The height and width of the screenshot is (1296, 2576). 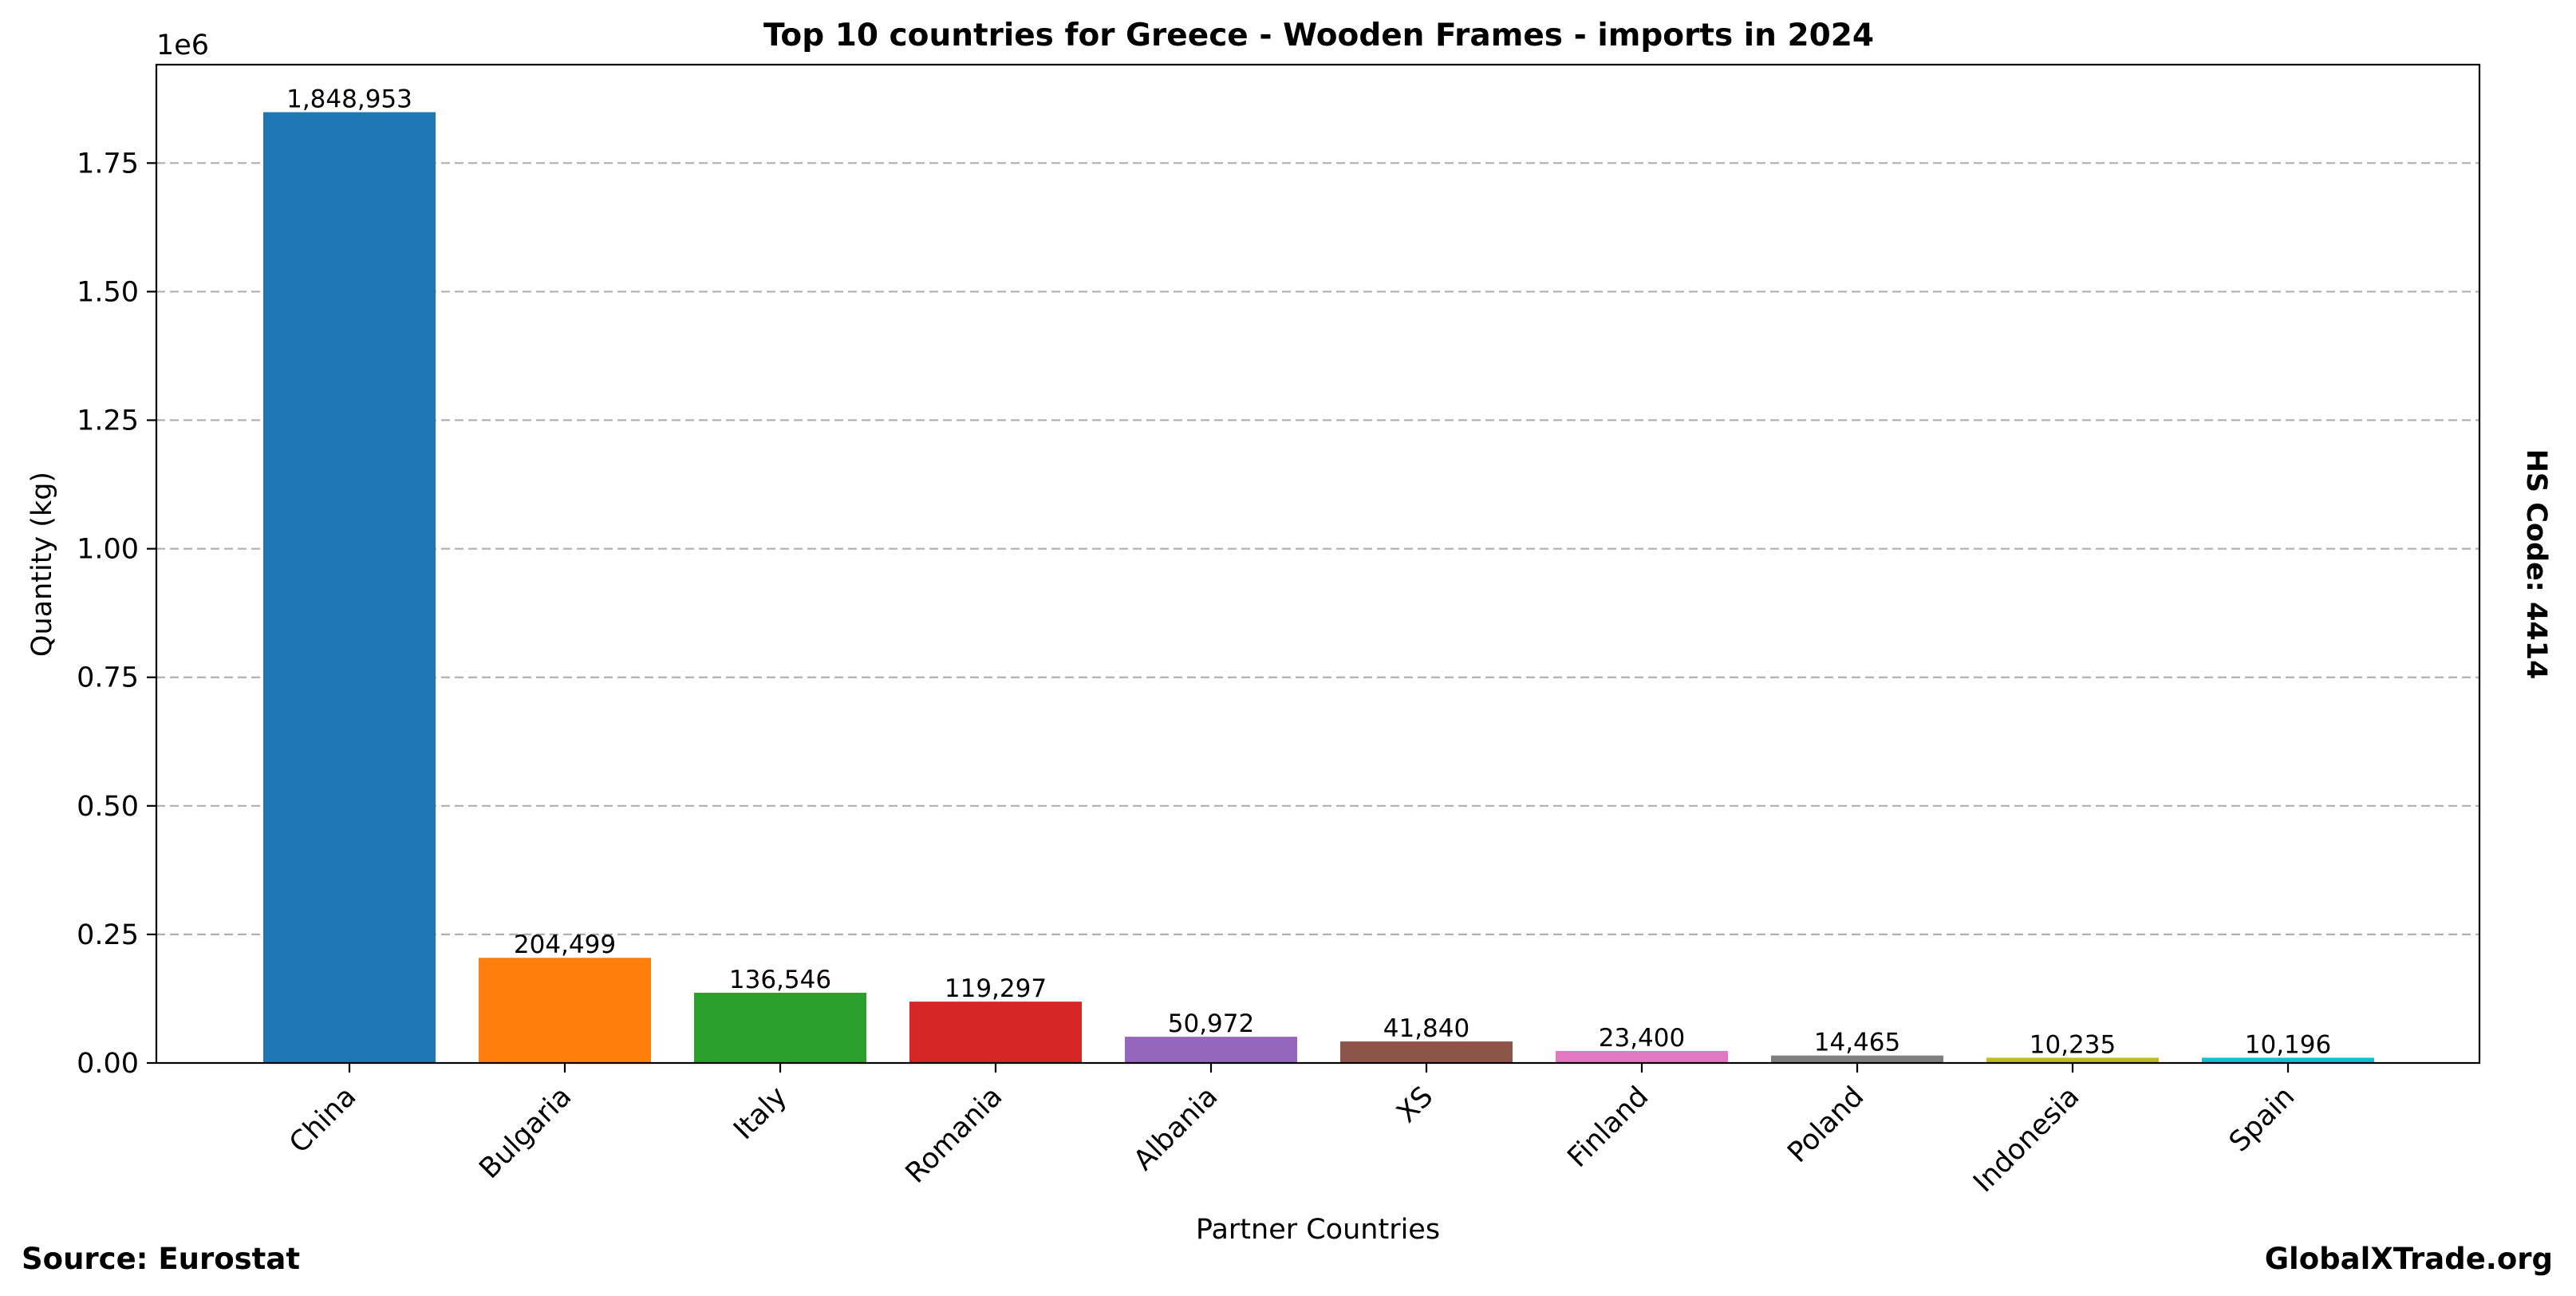 I want to click on x-tick-label: Poland, so click(x=1826, y=1125).